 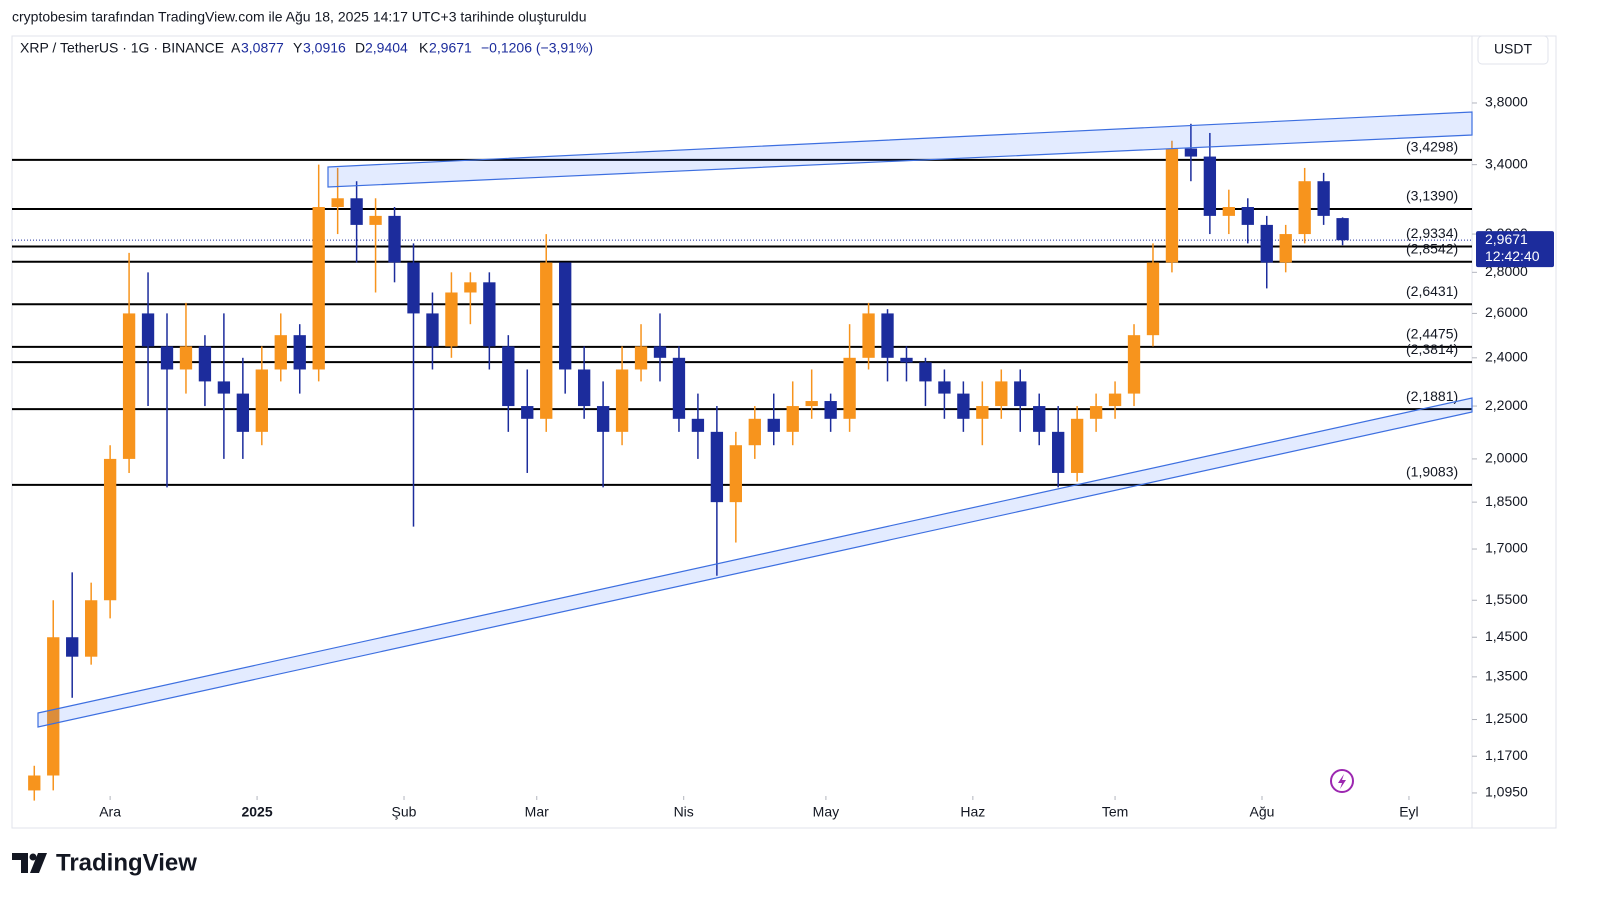 I want to click on y-tick-label: 1,0950, so click(x=1506, y=792).